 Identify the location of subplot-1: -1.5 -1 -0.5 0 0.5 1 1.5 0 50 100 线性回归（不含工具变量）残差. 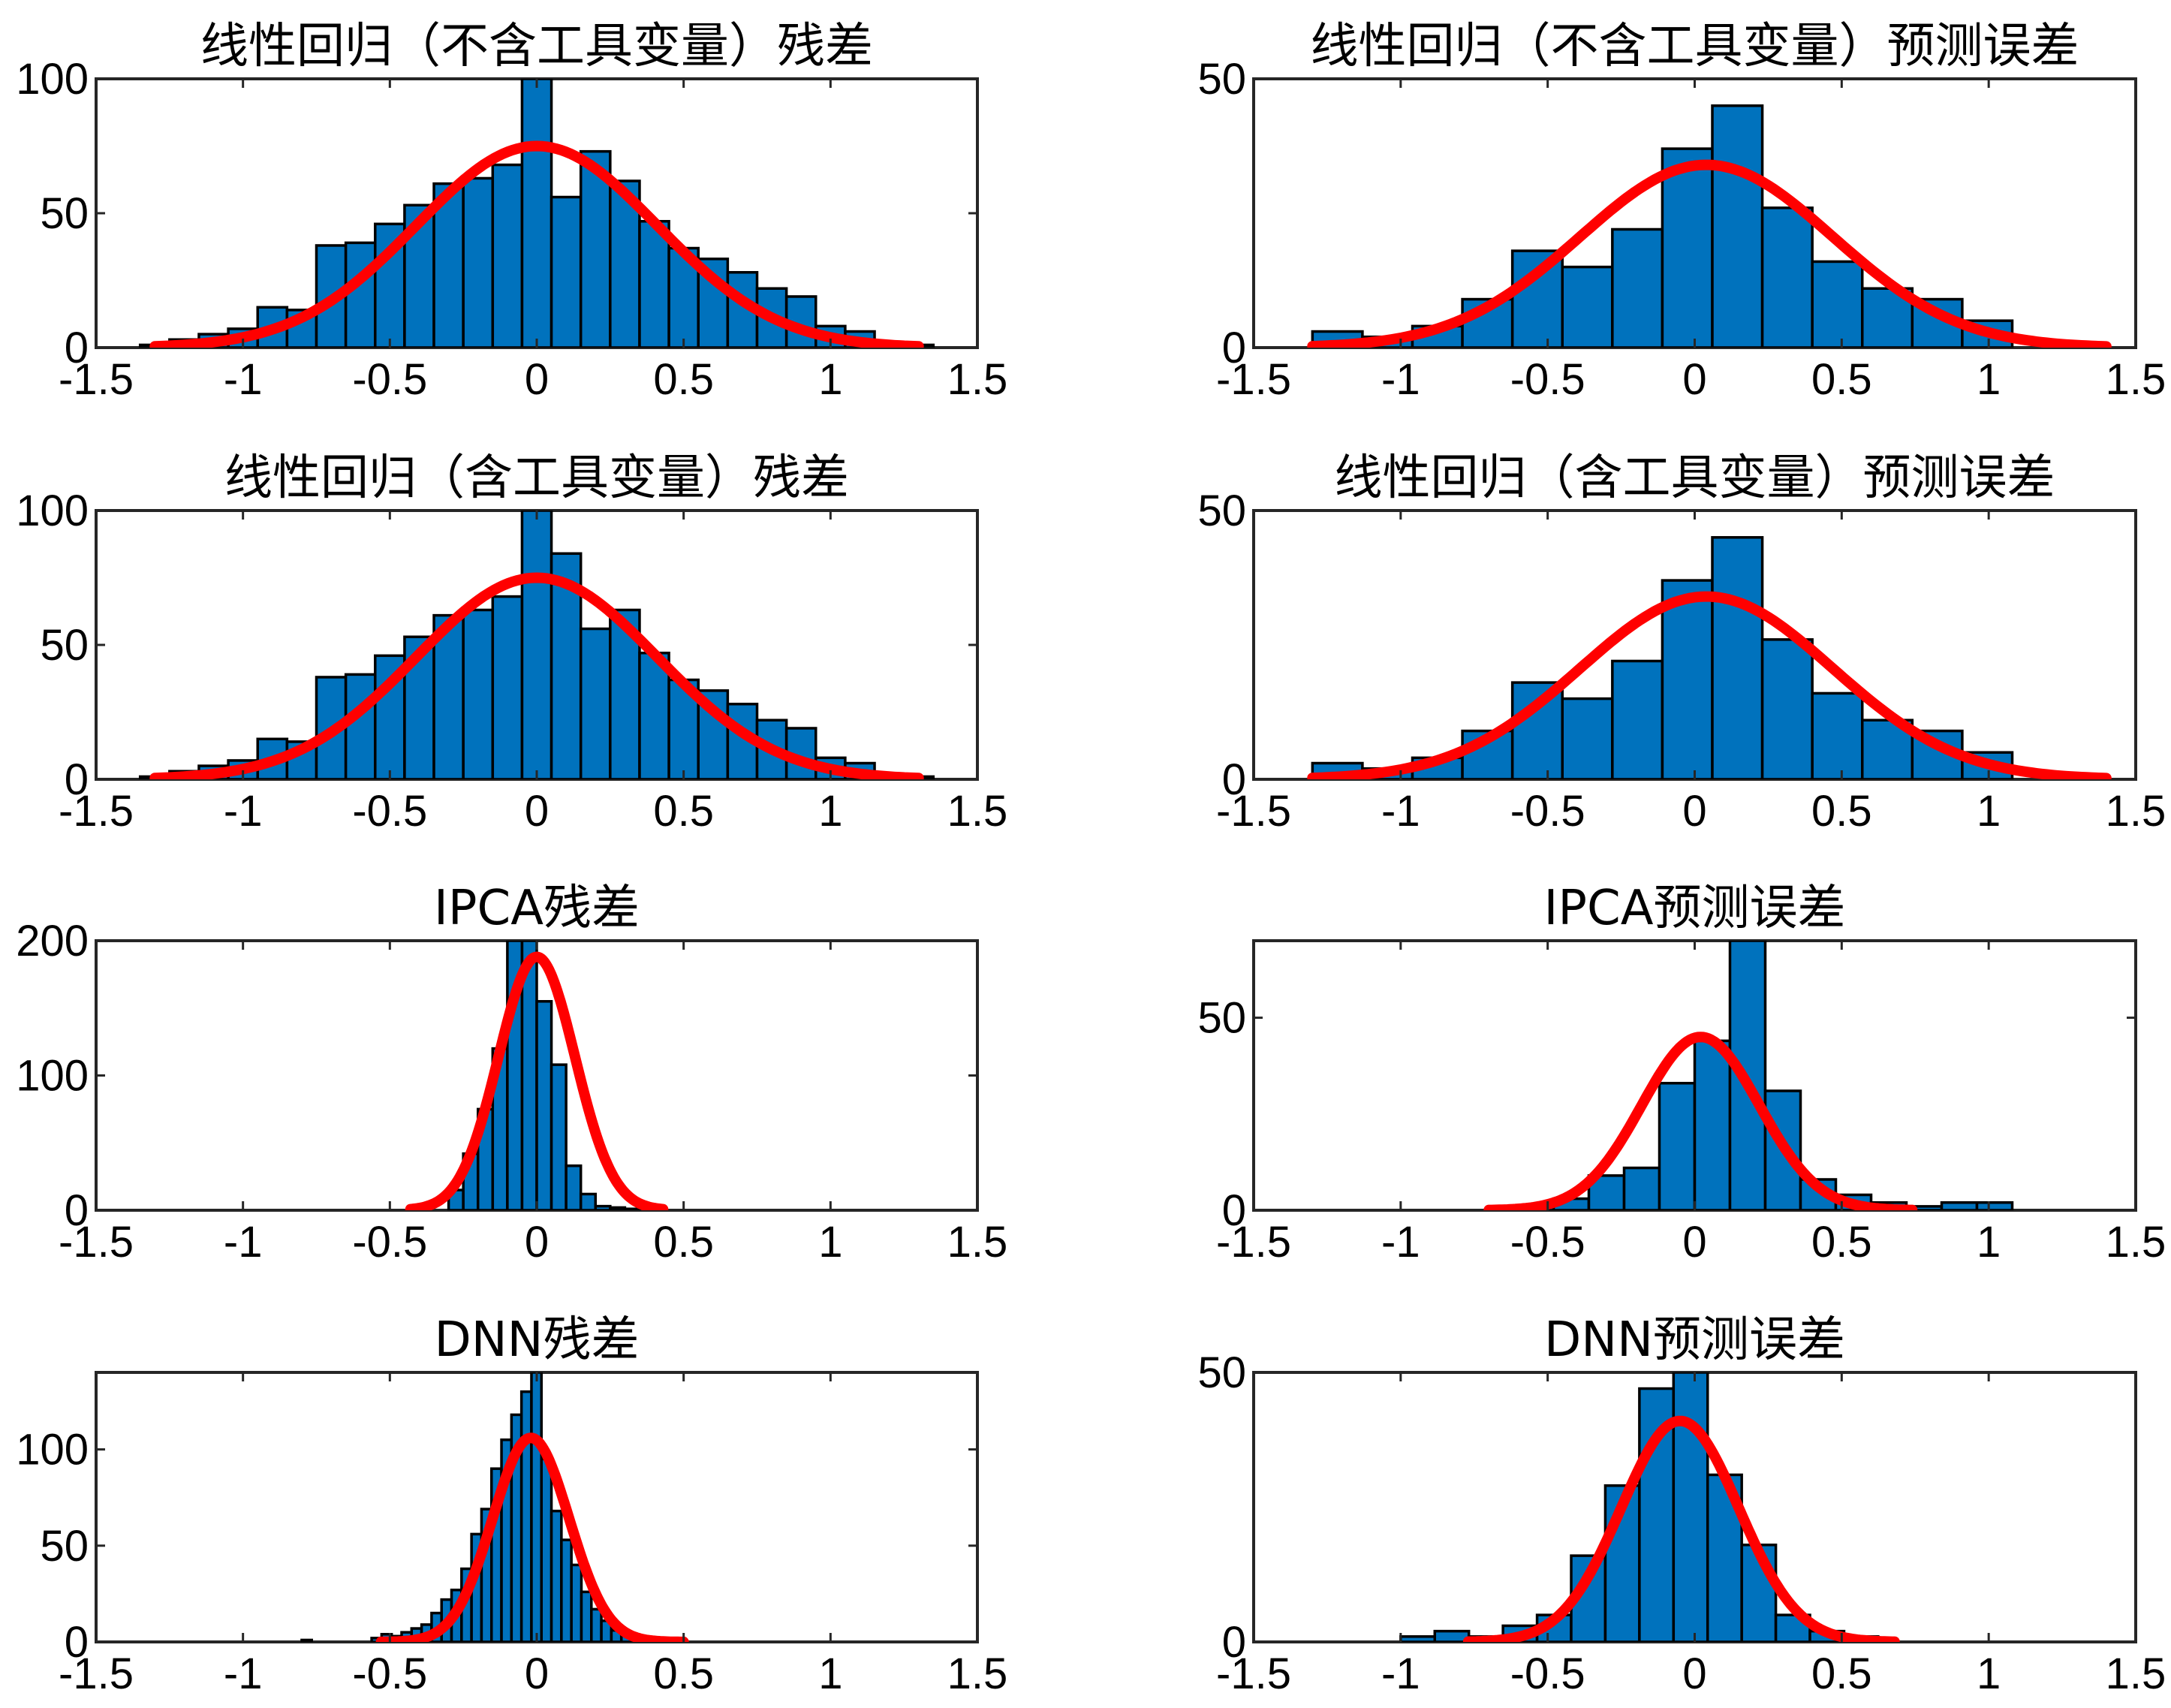
(511, 211).